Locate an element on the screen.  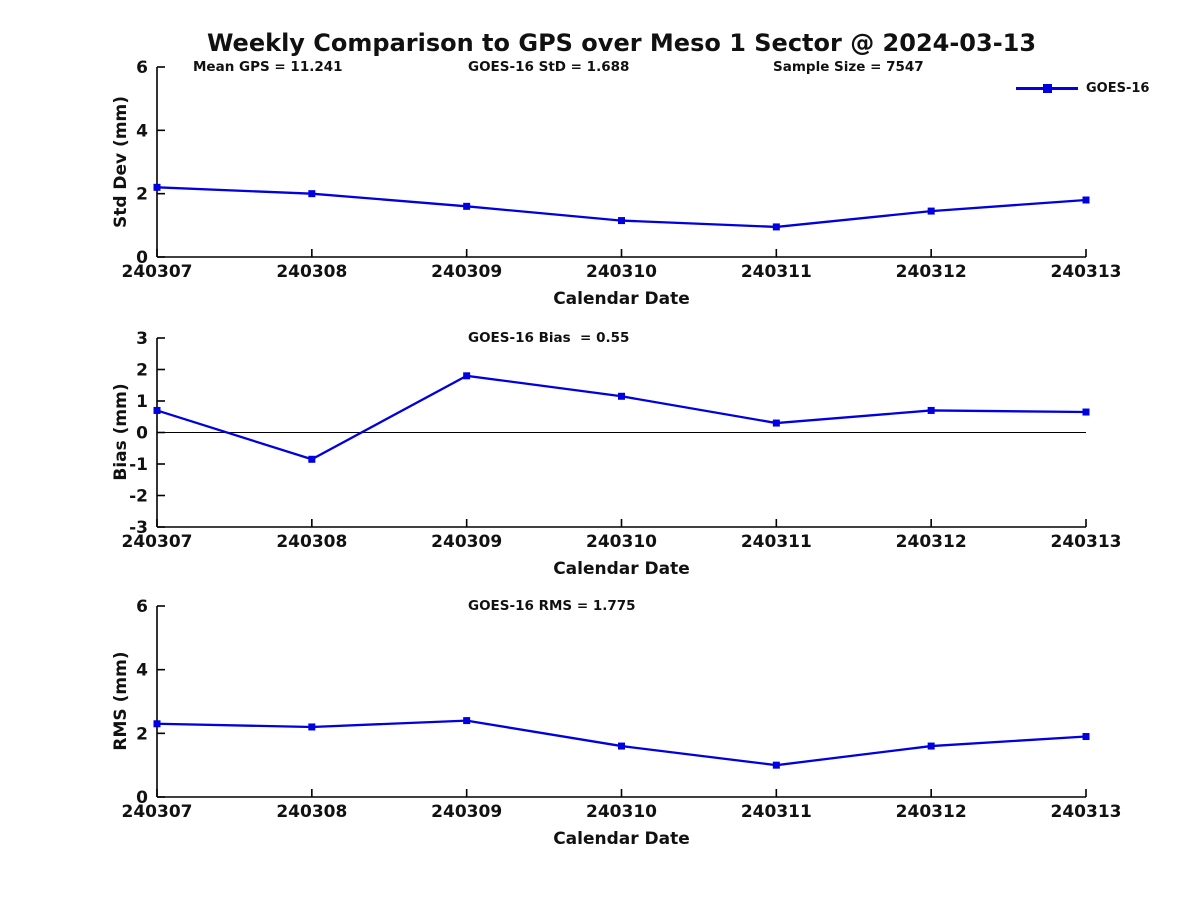
ylabel-std-dev: Std Dev (mm) is located at coordinates (121, 162).